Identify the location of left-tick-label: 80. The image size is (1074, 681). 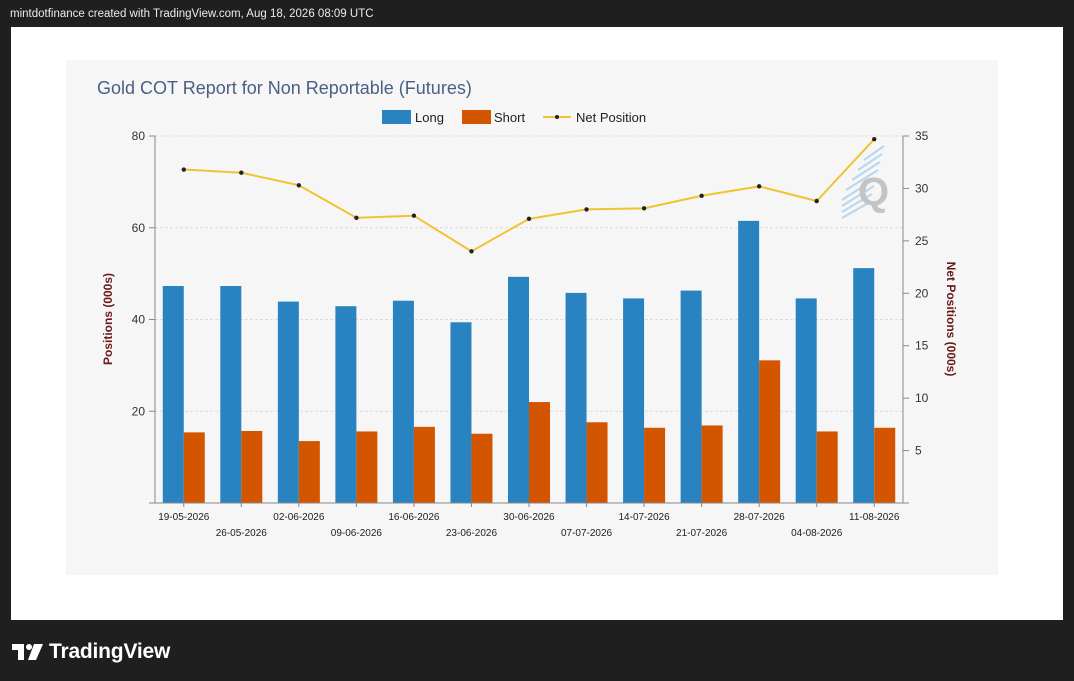
(139, 136).